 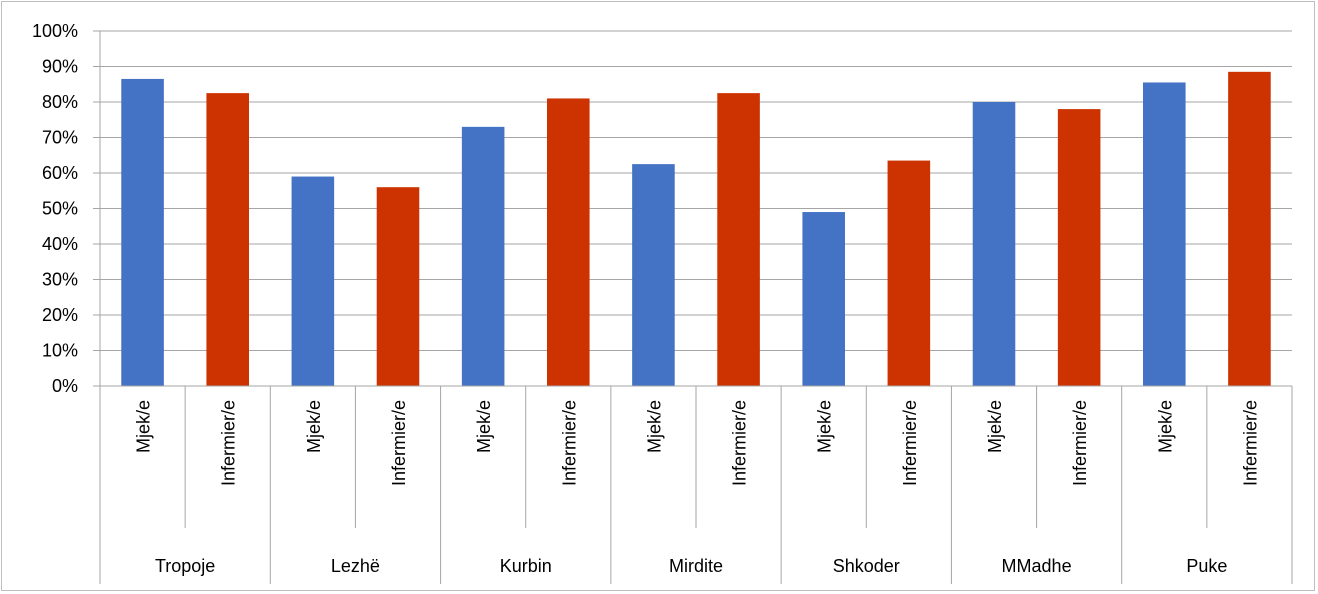 What do you see at coordinates (60, 315) in the screenshot?
I see `y-tick-label: 20%` at bounding box center [60, 315].